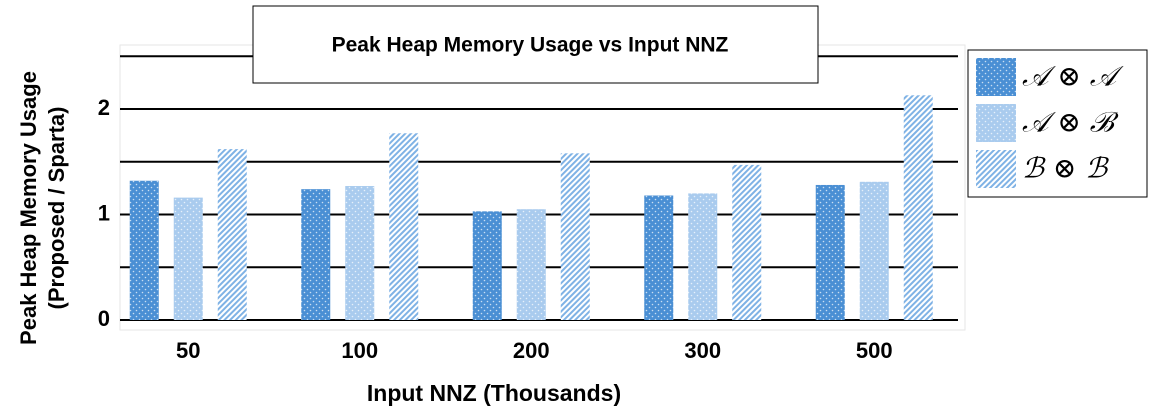 The width and height of the screenshot is (1159, 417). I want to click on x-axis-title: Input NNZ (Thousands), so click(494, 393).